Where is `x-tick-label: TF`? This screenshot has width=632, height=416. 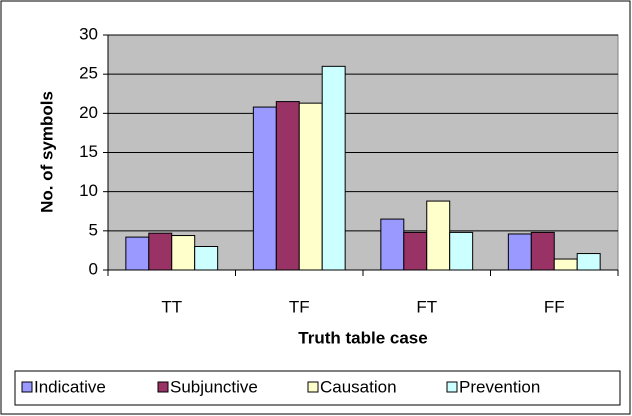 x-tick-label: TF is located at coordinates (299, 306).